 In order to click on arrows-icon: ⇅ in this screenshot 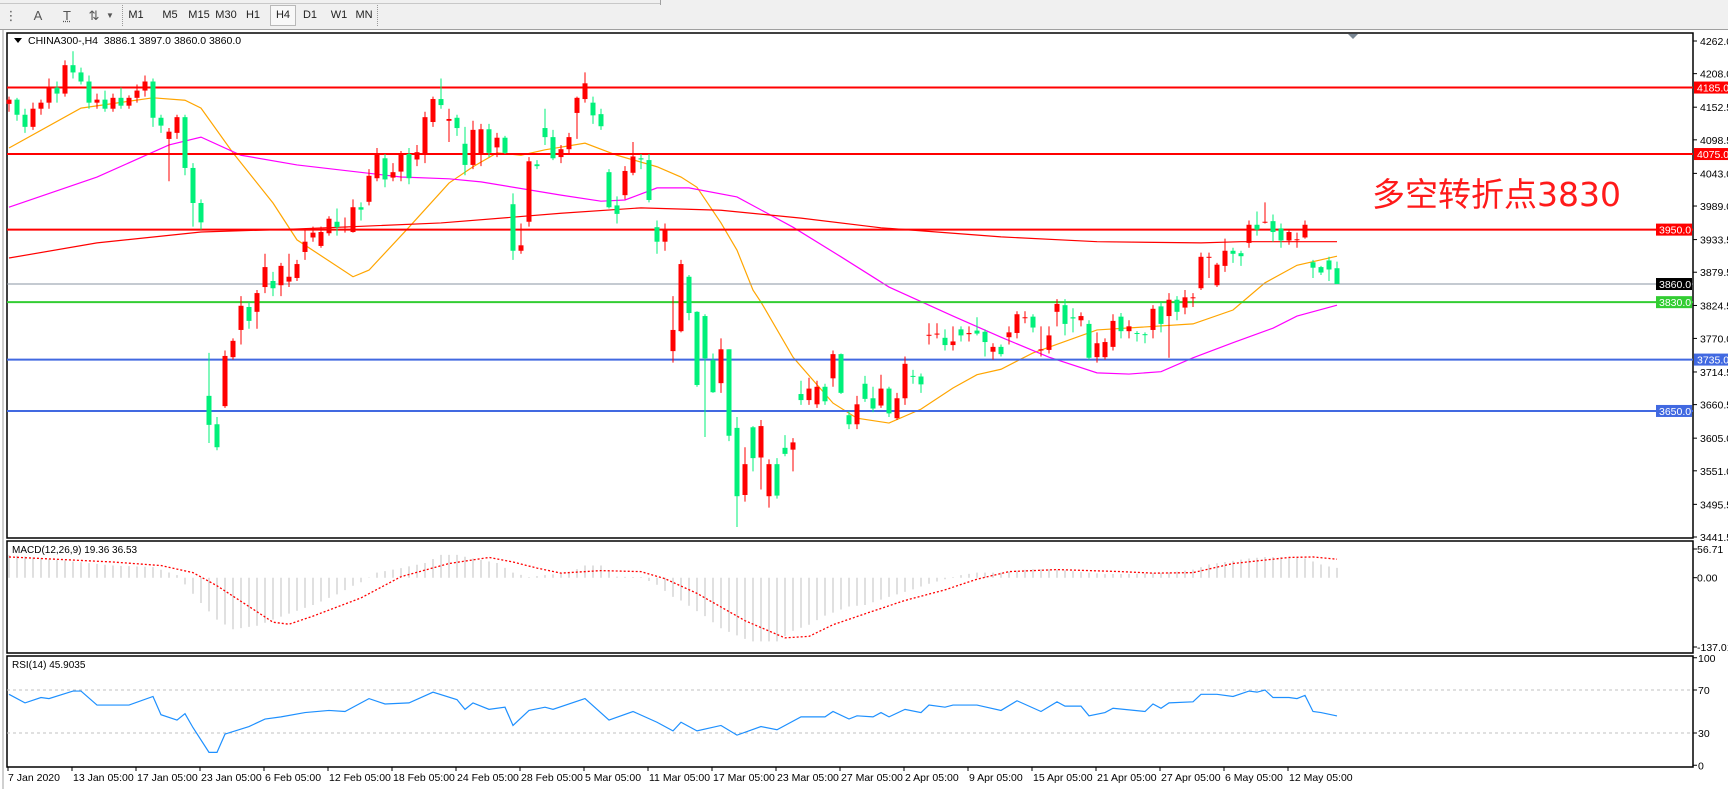, I will do `click(94, 15)`.